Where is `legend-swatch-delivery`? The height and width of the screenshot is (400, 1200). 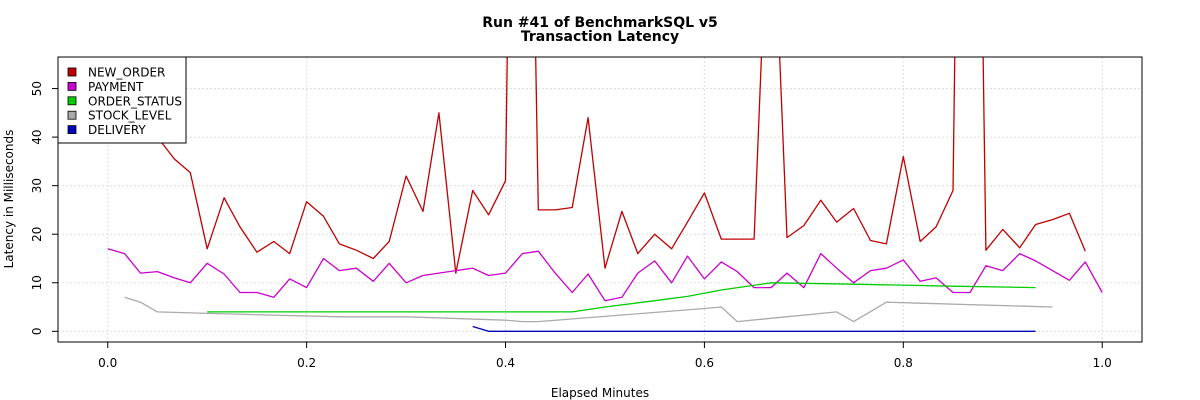
legend-swatch-delivery is located at coordinates (72, 129).